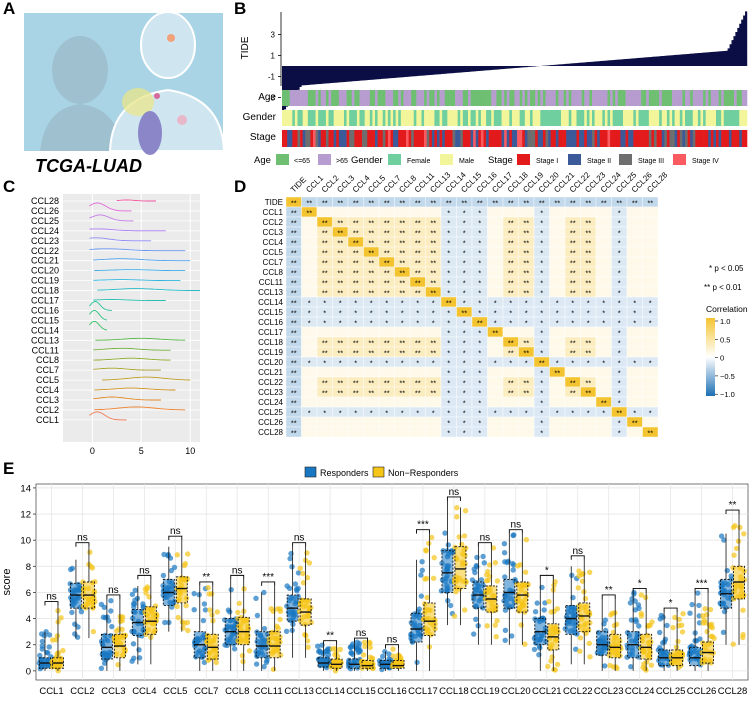 This screenshot has width=753, height=723. What do you see at coordinates (141, 451) in the screenshot?
I see `ridge-x-tick-label: 5` at bounding box center [141, 451].